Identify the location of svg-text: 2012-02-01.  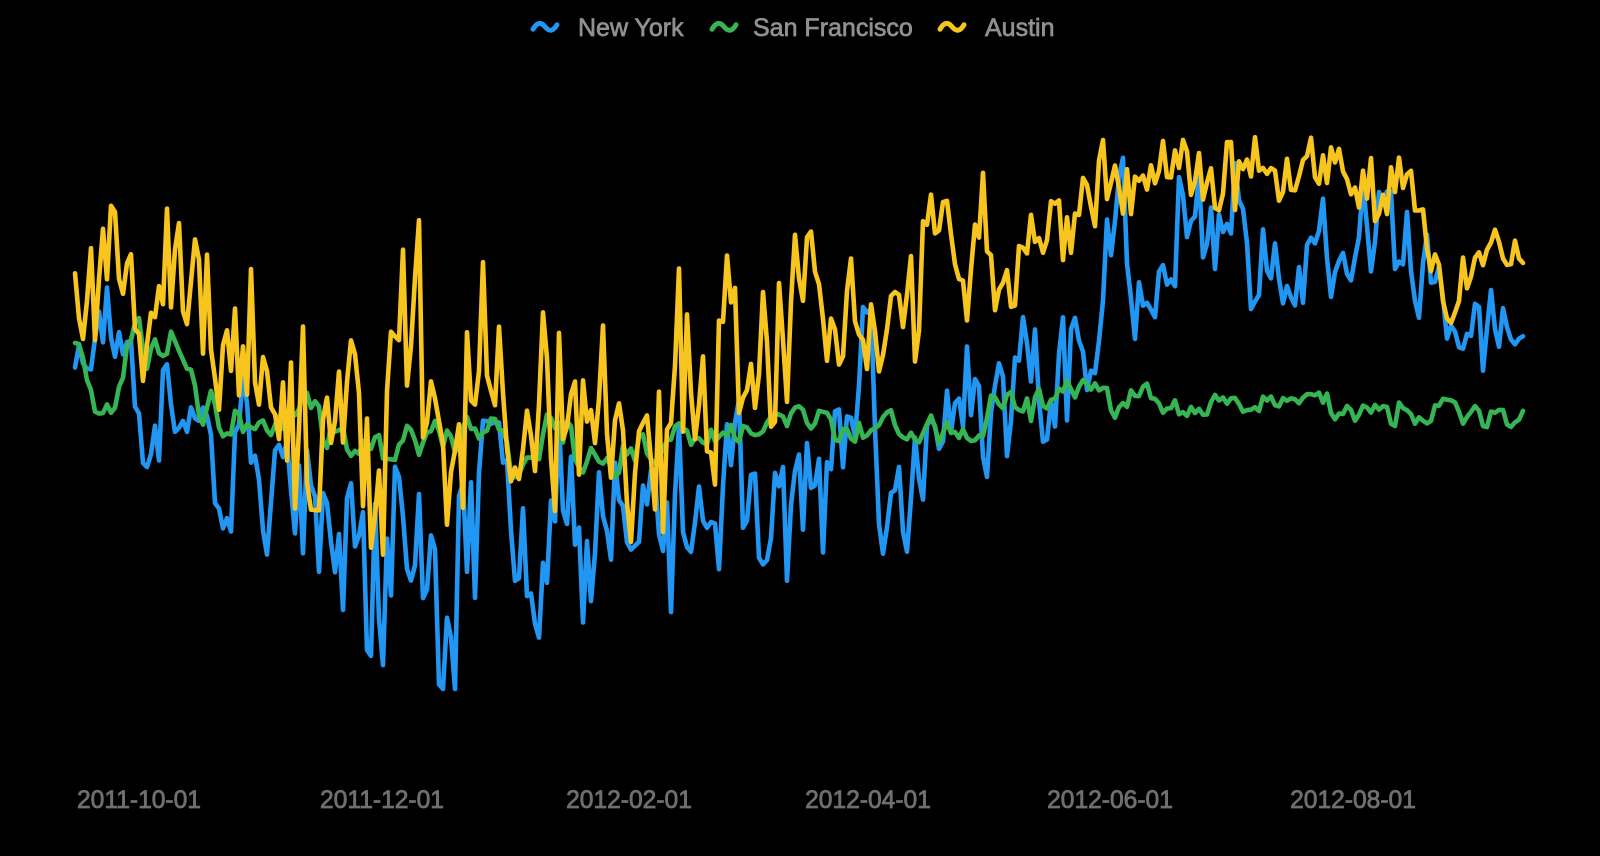
(629, 800).